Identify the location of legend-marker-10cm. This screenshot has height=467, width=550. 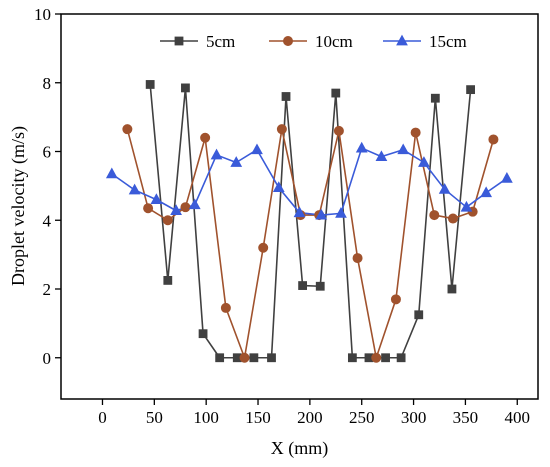
(287, 41).